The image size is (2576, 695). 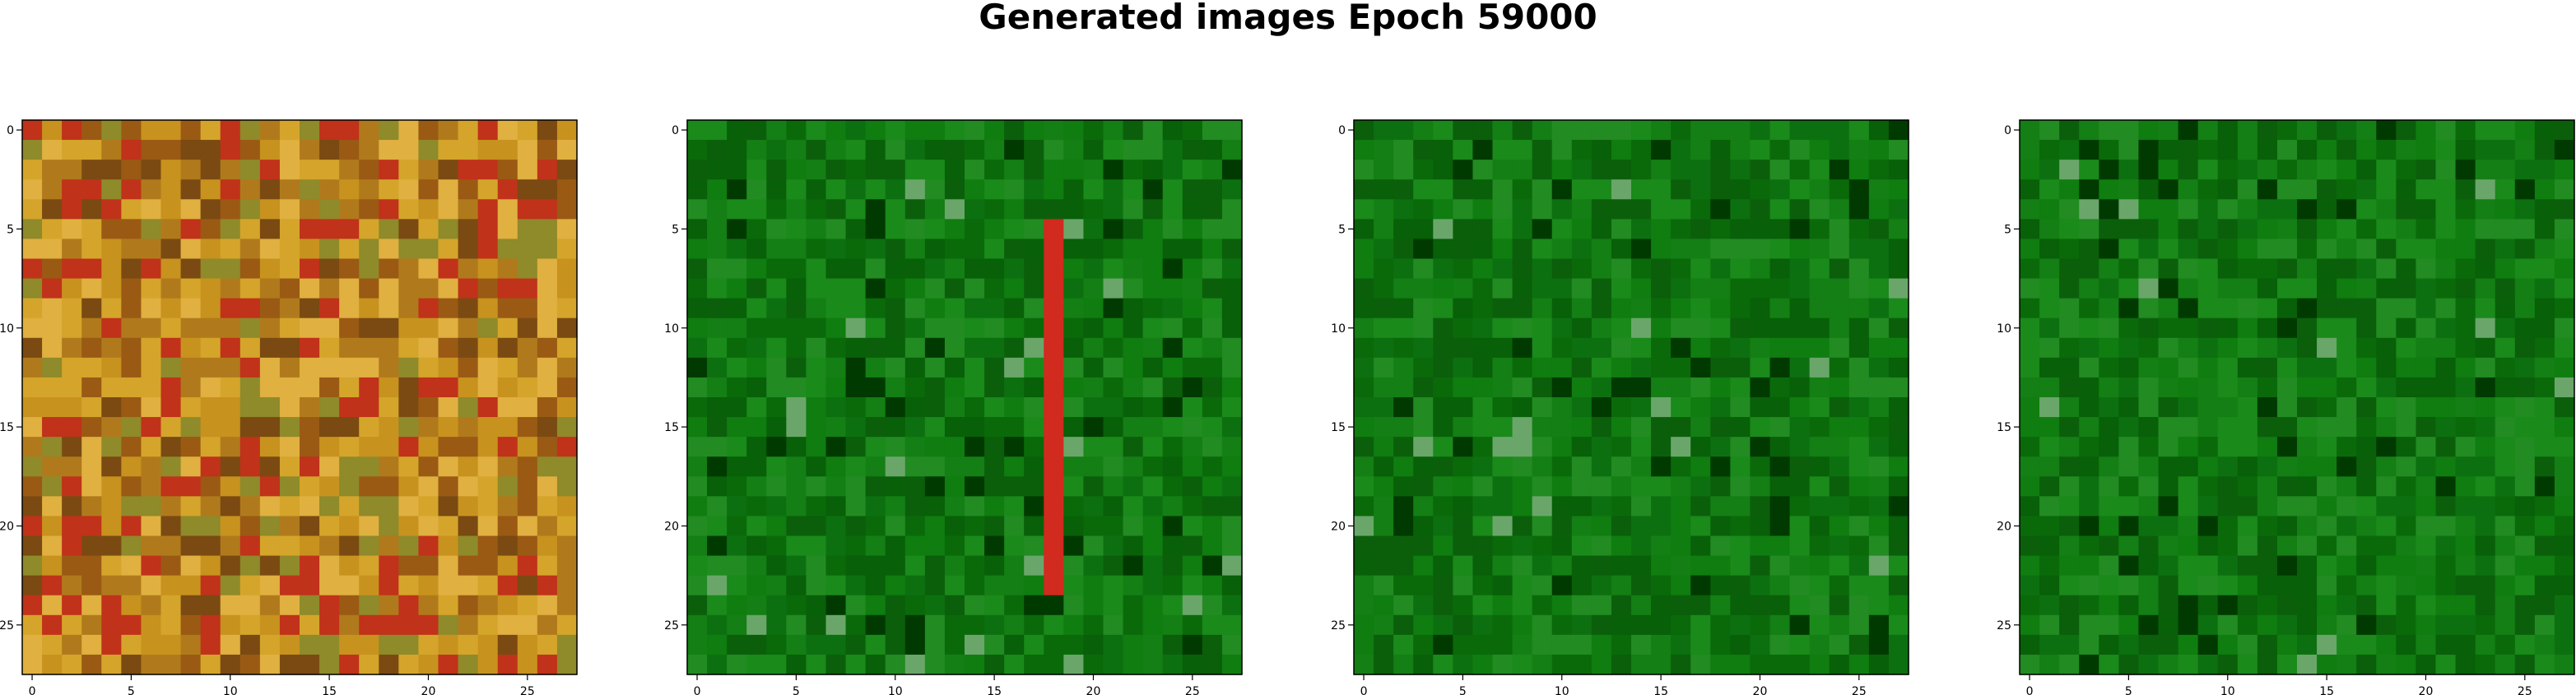 What do you see at coordinates (895, 690) in the screenshot?
I see `x-tick-label: 10` at bounding box center [895, 690].